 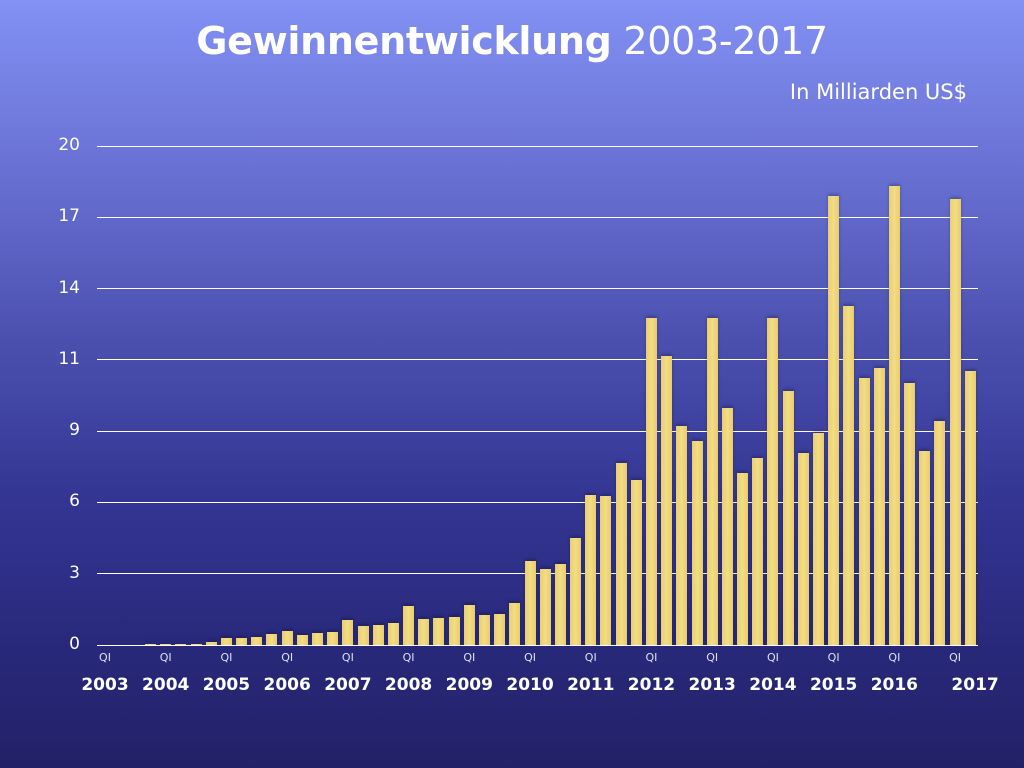 I want to click on x-year-label: 2012, so click(x=651, y=685).